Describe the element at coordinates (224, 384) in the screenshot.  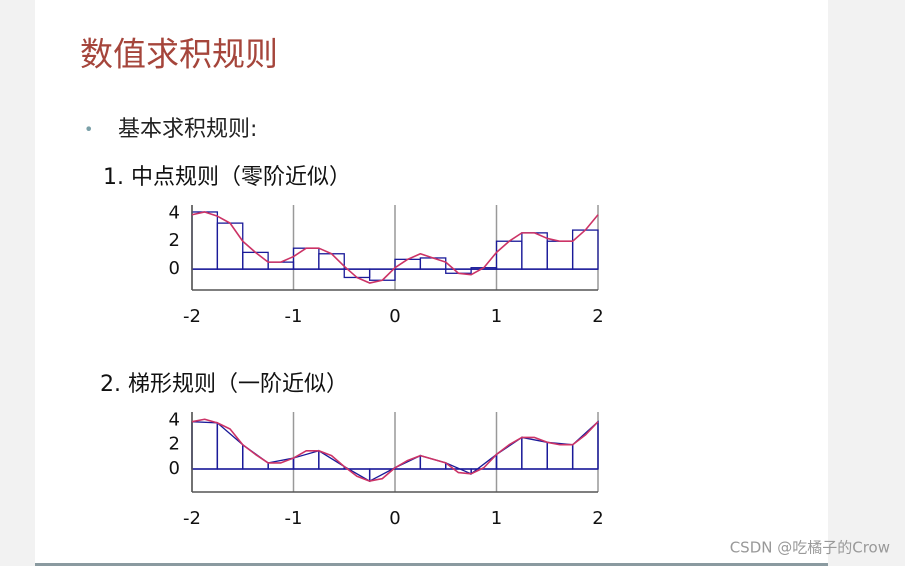
I see `chart-title: 2. 梯形规则（一阶近似）` at that location.